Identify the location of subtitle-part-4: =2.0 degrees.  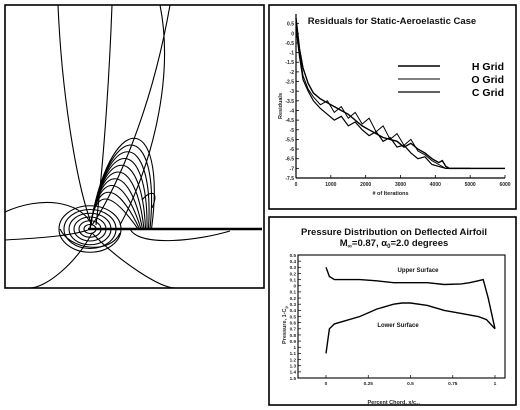
(419, 243).